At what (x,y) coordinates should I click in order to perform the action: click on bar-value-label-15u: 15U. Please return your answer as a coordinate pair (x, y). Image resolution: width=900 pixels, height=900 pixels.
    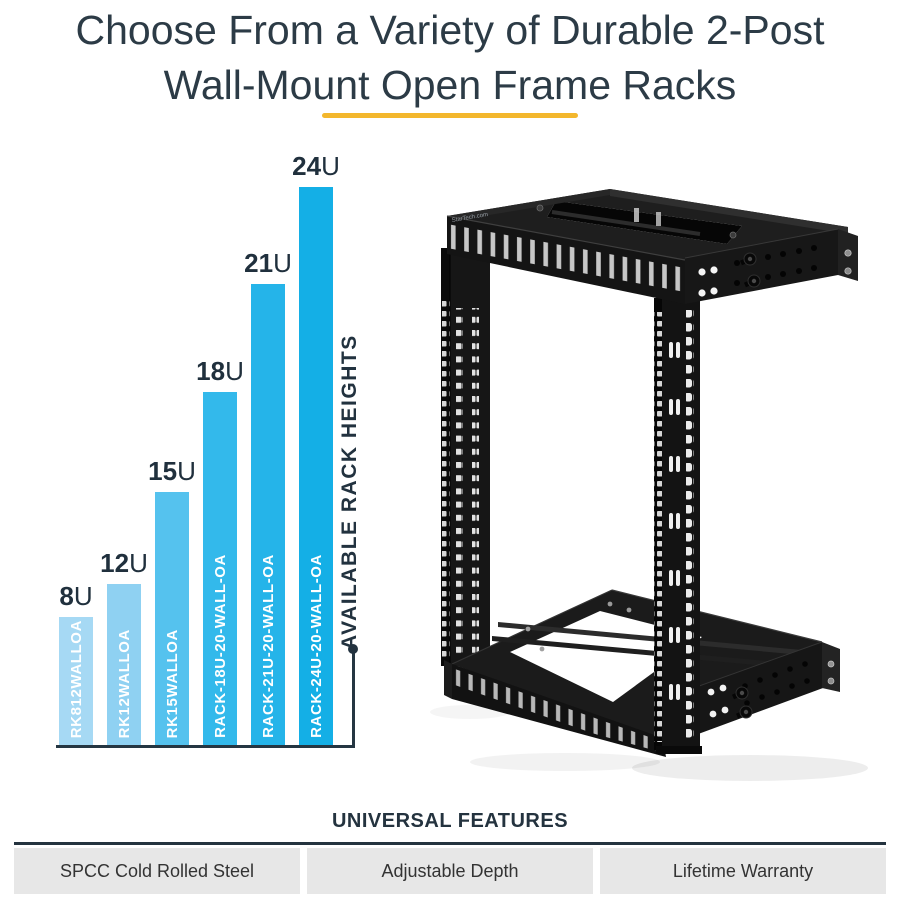
    Looking at the image, I should click on (172, 471).